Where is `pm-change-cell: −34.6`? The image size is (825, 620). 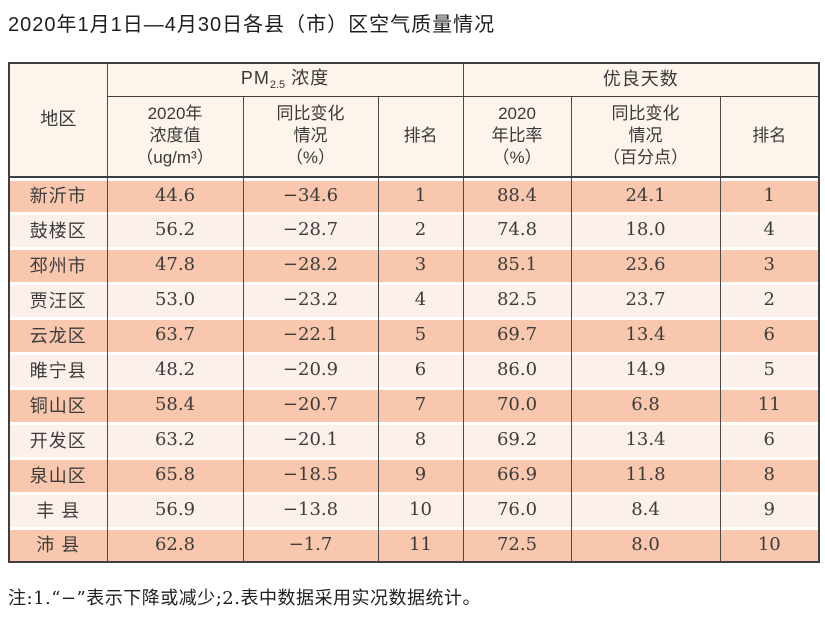
pm-change-cell: −34.6 is located at coordinates (310, 194).